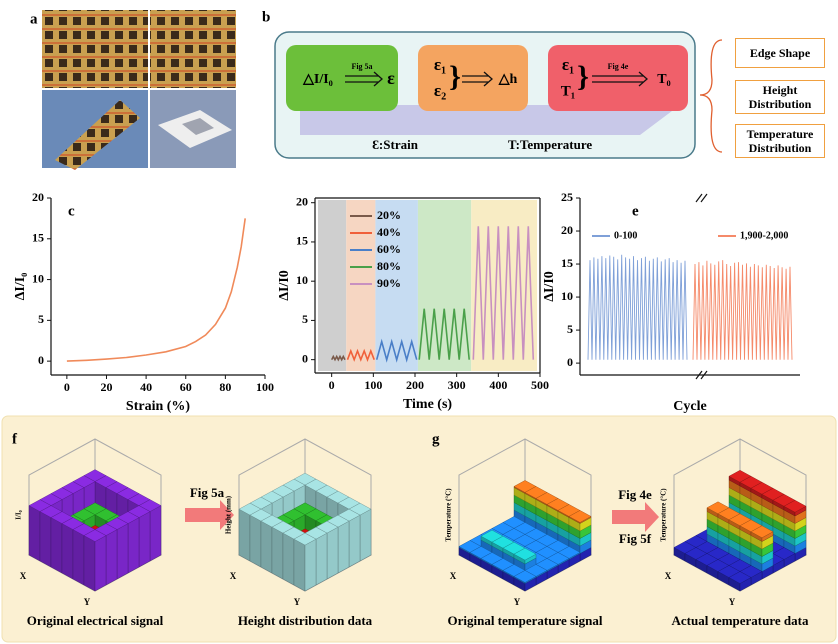 The height and width of the screenshot is (644, 838). I want to click on caption: Original electrical signal, so click(95, 620).